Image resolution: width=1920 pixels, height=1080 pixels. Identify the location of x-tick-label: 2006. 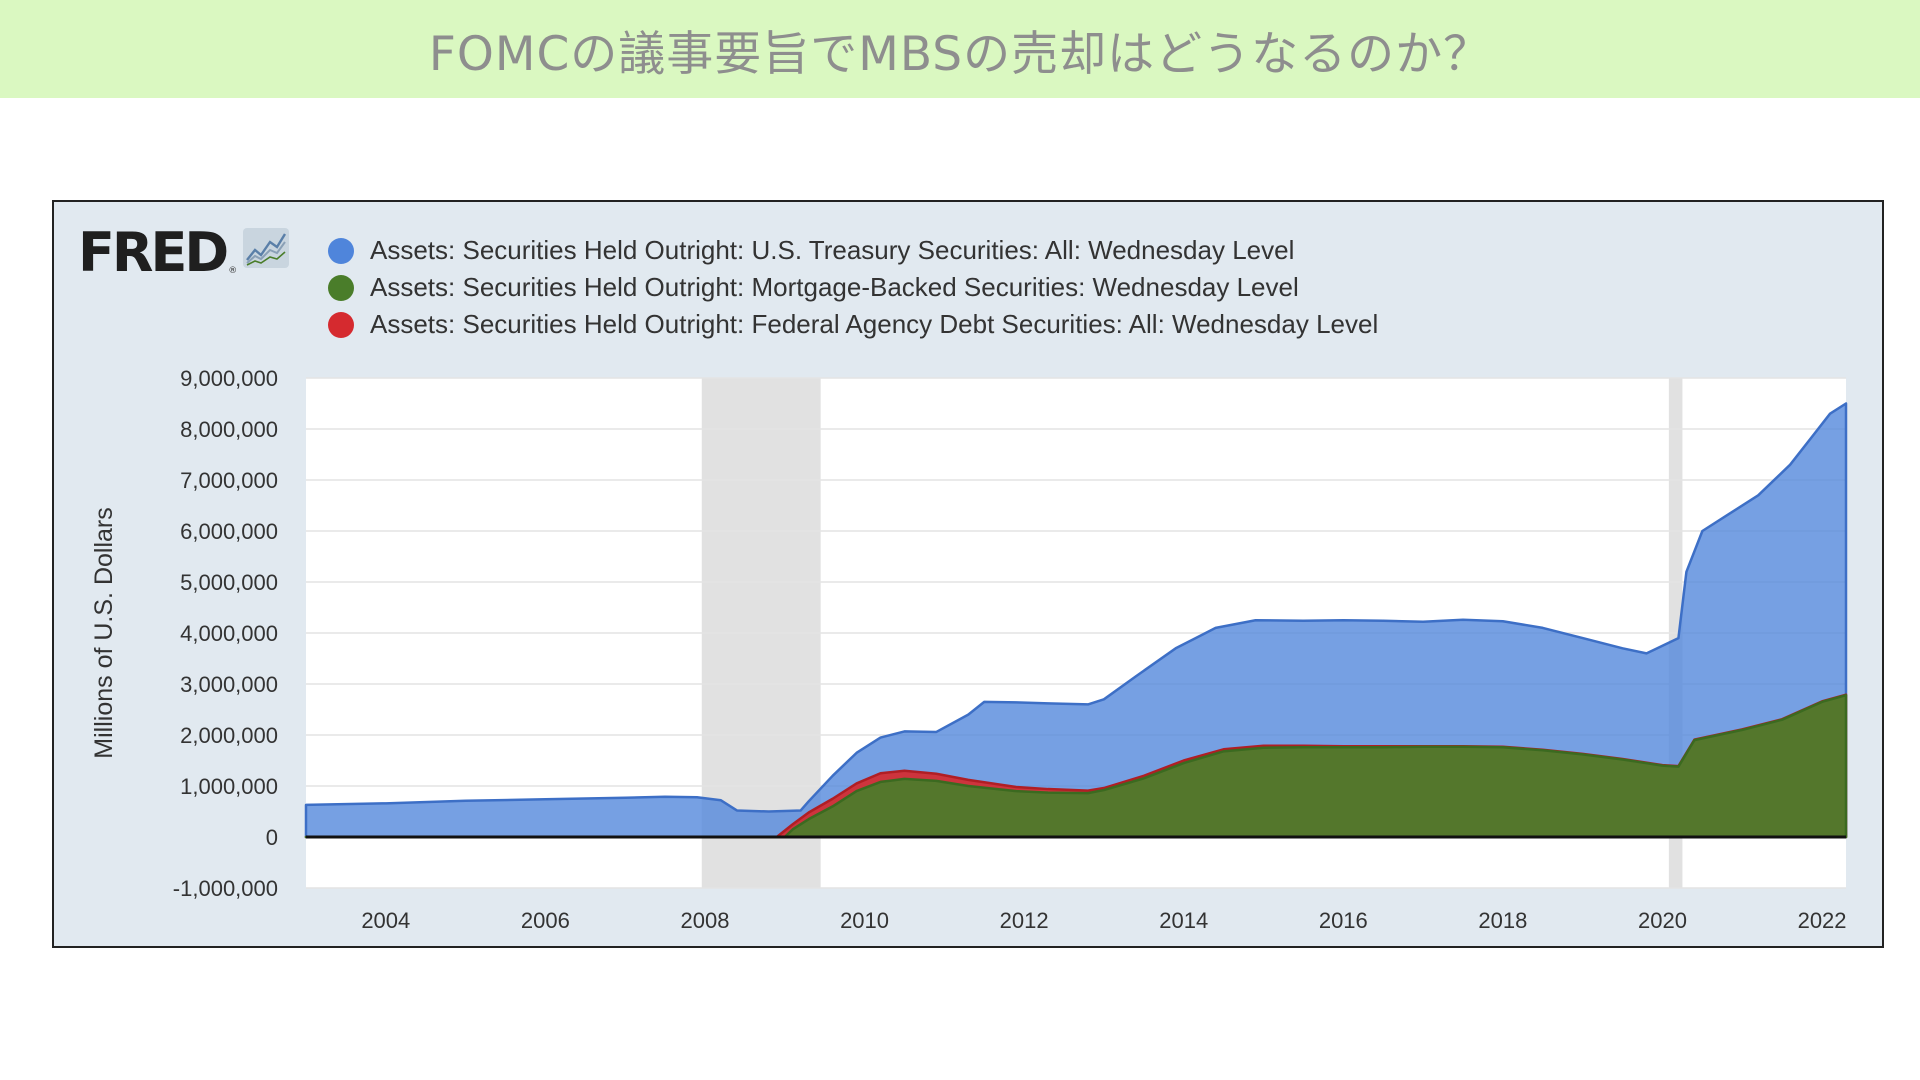
(545, 920).